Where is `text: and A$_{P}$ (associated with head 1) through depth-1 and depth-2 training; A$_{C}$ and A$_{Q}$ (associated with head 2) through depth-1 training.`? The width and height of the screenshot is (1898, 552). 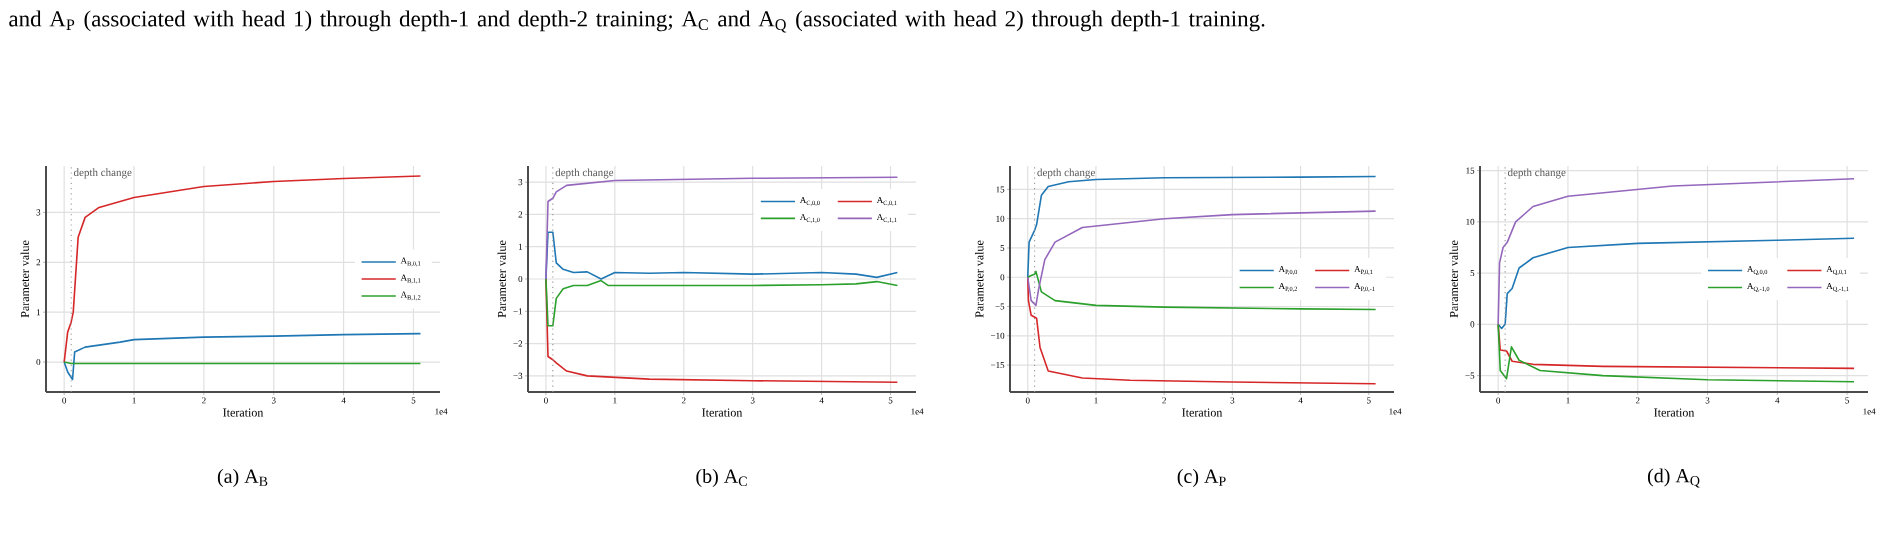
text: and A$_{P}$ (associated with head 1) through depth-1 and depth-2 training; A$_{C}$ and A$_{Q}$ (associated with head 2) through depth-1 training. is located at coordinates (637, 21).